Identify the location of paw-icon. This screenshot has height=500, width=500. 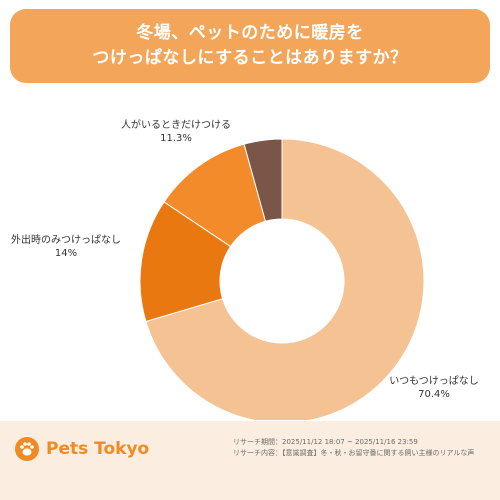
(27, 449).